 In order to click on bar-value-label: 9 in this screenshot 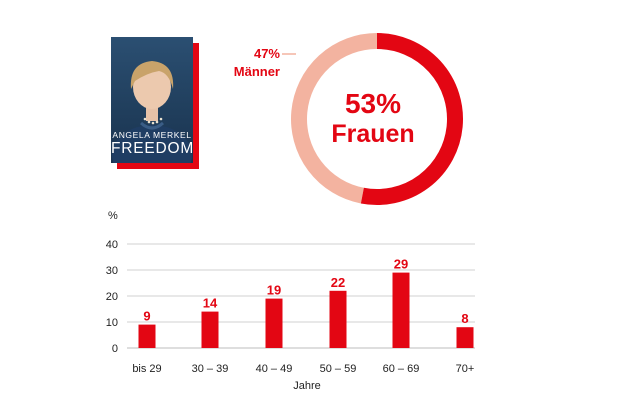, I will do `click(146, 316)`.